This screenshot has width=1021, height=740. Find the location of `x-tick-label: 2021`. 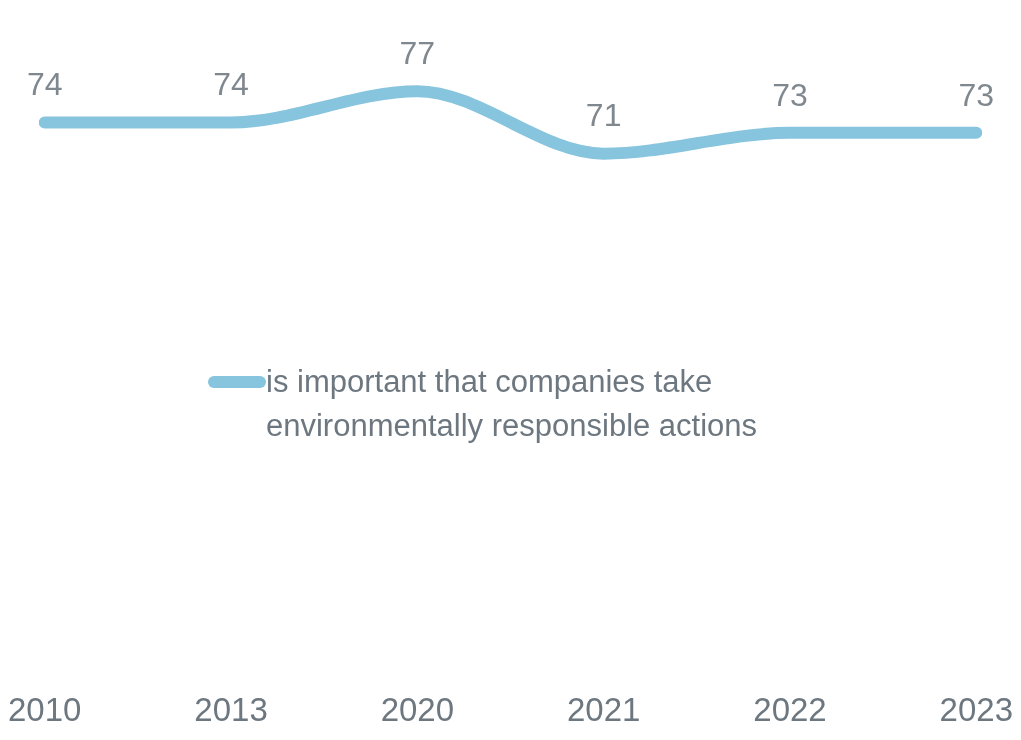

x-tick-label: 2021 is located at coordinates (603, 710).